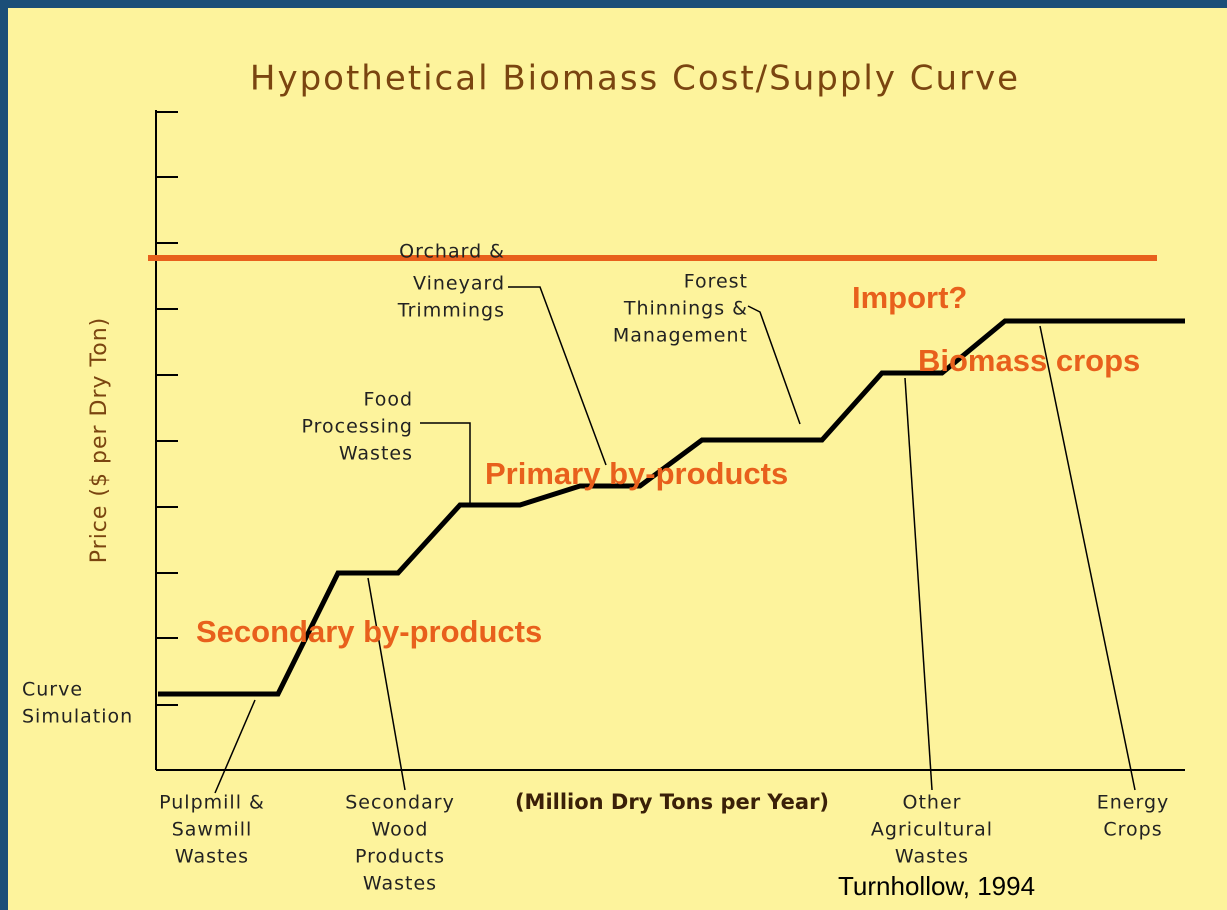 This screenshot has height=910, width=1227. I want to click on region-label: Import?, so click(909, 297).